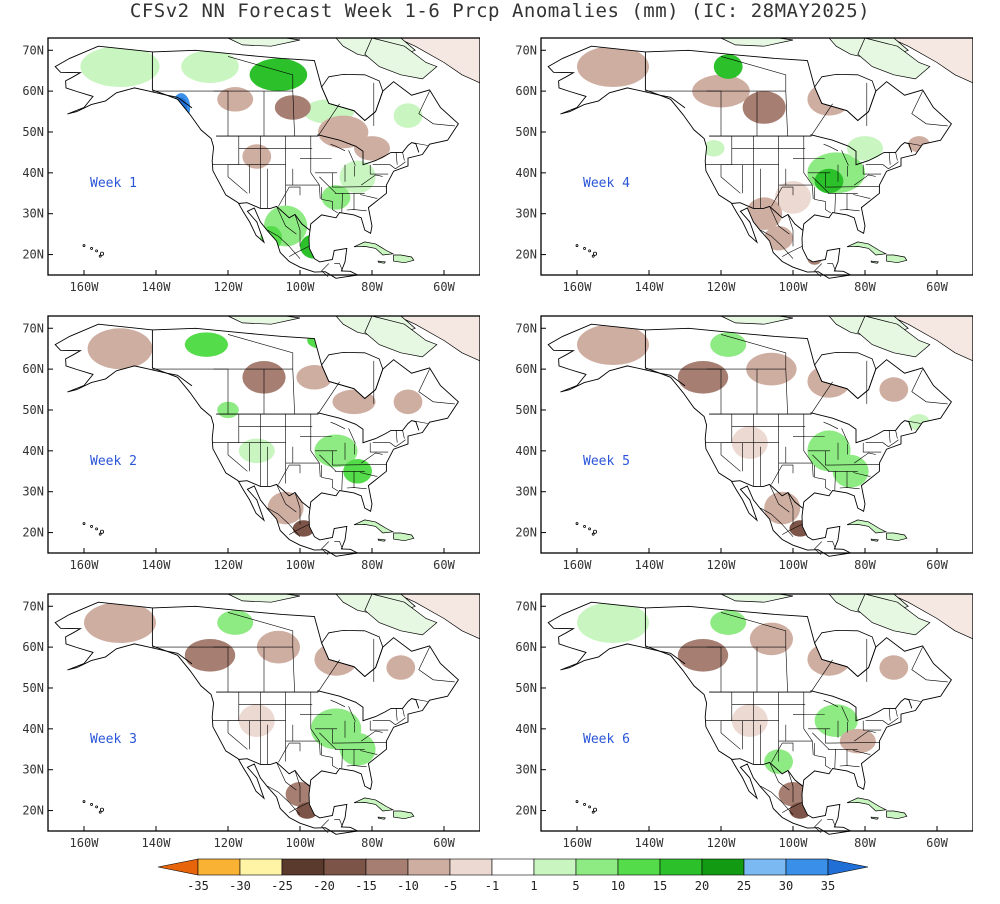 The image size is (1000, 904). Describe the element at coordinates (282, 886) in the screenshot. I see `colorbar-tick-label: -25` at that location.